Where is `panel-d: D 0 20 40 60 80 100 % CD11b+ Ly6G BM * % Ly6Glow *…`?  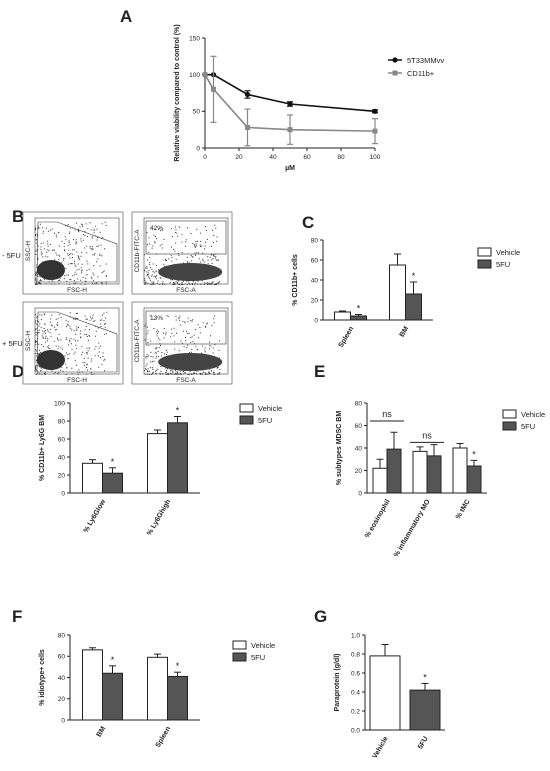 panel-d: D 0 20 40 60 80 100 % CD11b+ Ly6G BM * % Ly6Glow *… is located at coordinates (147, 449).